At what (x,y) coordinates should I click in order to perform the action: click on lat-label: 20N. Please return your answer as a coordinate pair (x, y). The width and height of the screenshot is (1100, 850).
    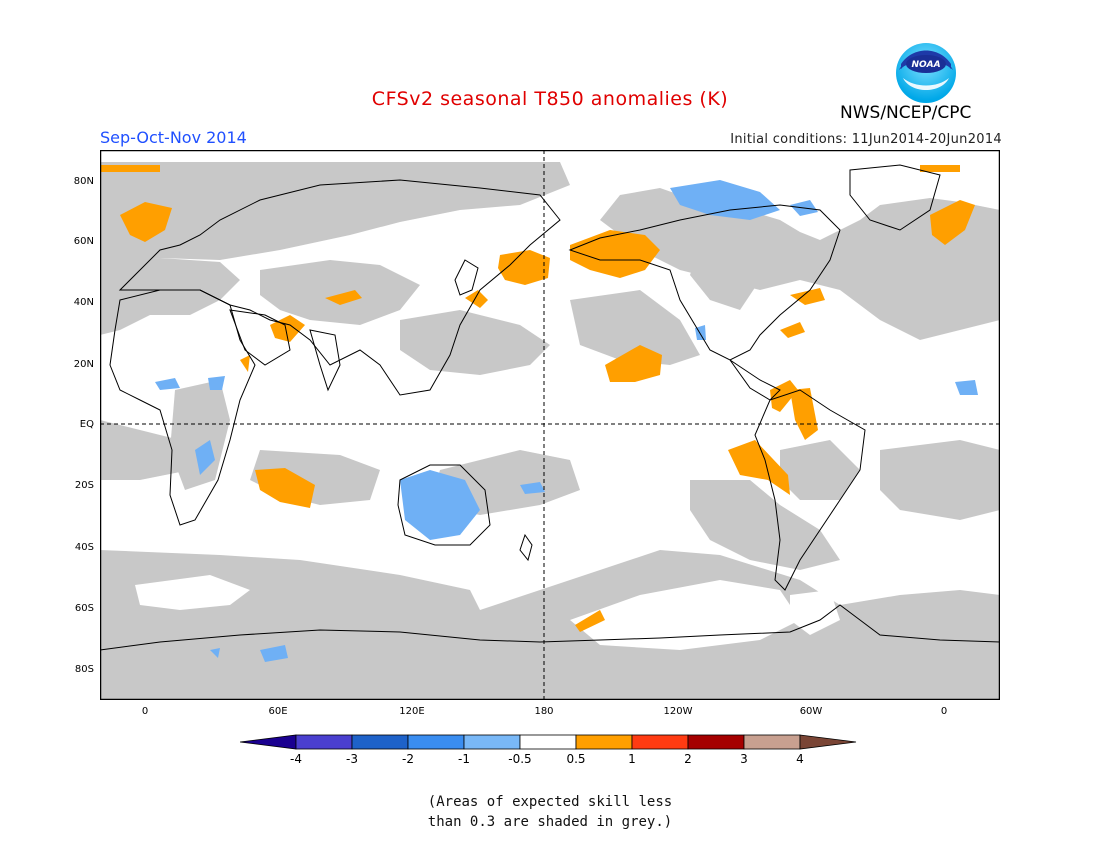
    Looking at the image, I should click on (83, 364).